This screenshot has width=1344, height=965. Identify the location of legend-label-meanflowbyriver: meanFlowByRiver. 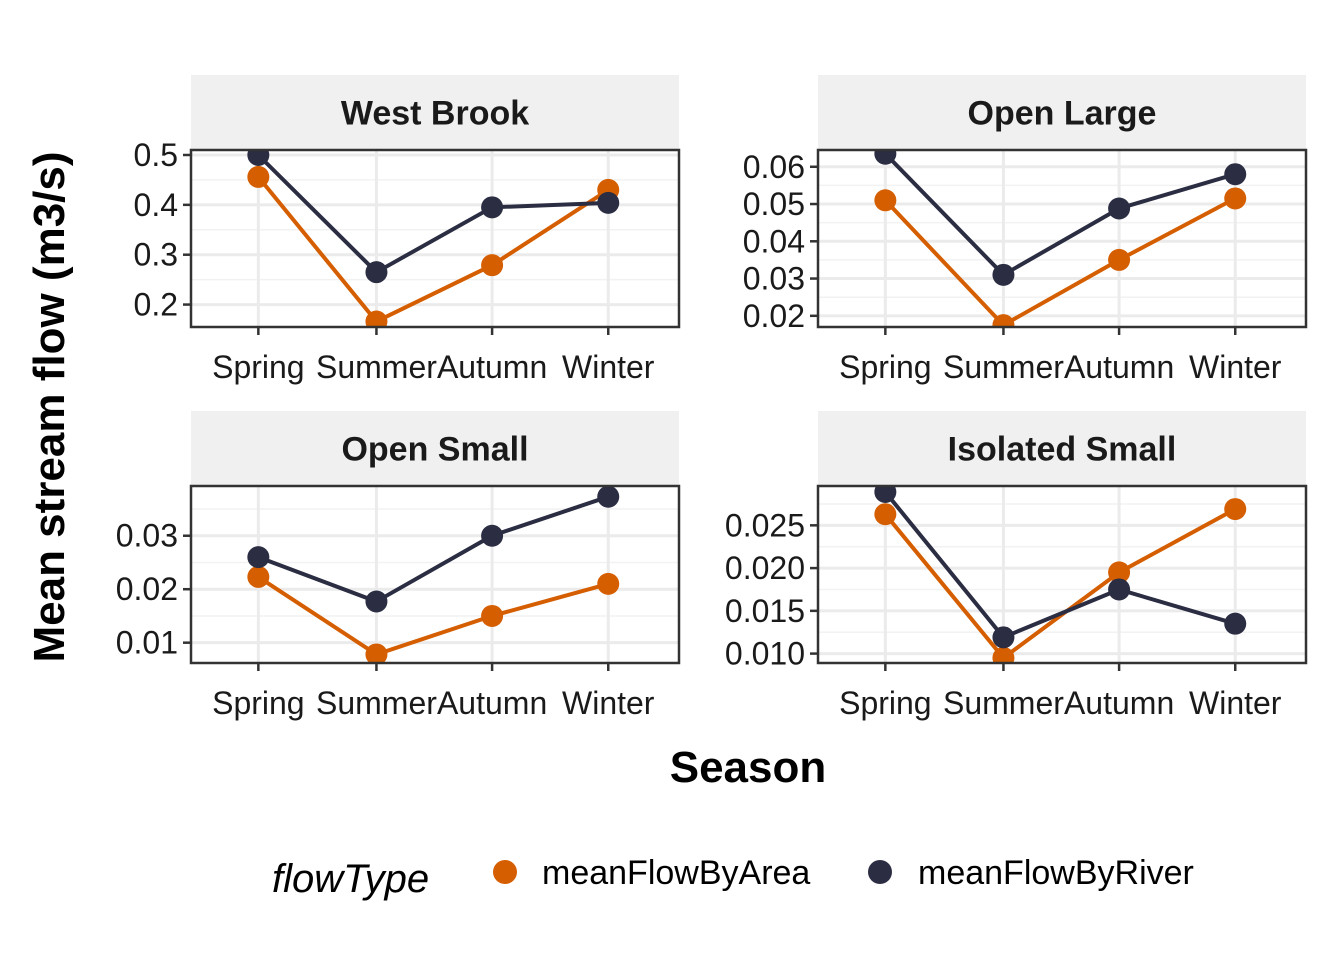
(1056, 873).